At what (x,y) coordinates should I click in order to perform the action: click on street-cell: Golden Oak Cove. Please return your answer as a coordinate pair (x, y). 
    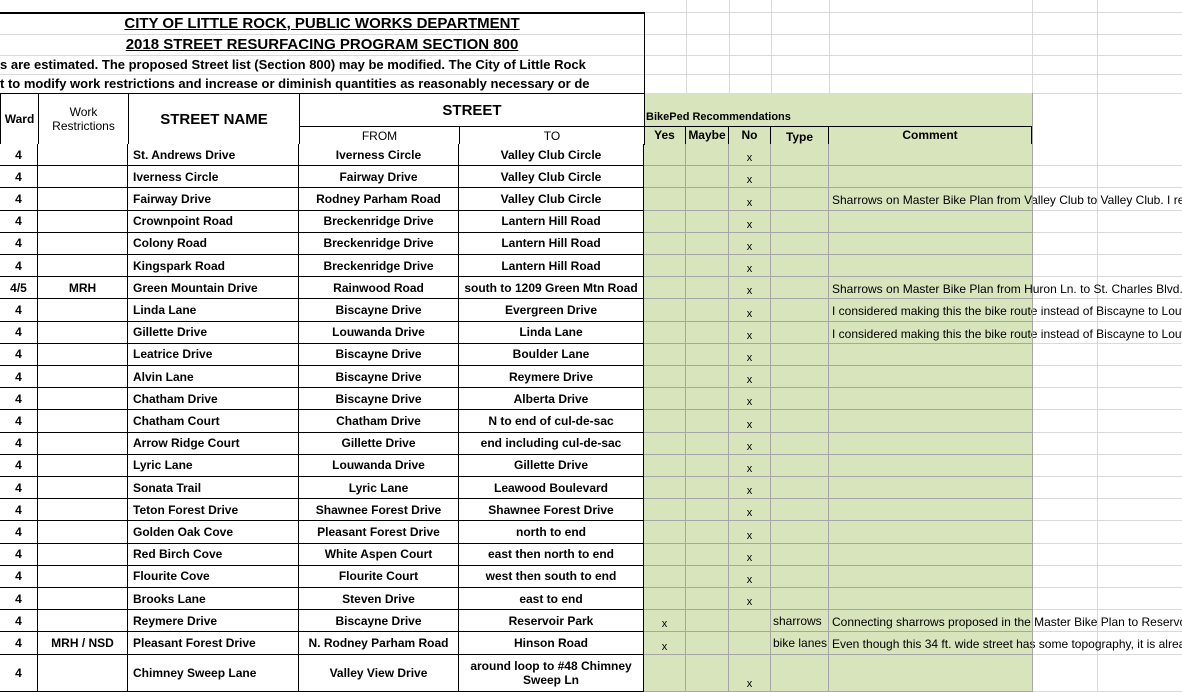
    Looking at the image, I should click on (213, 532).